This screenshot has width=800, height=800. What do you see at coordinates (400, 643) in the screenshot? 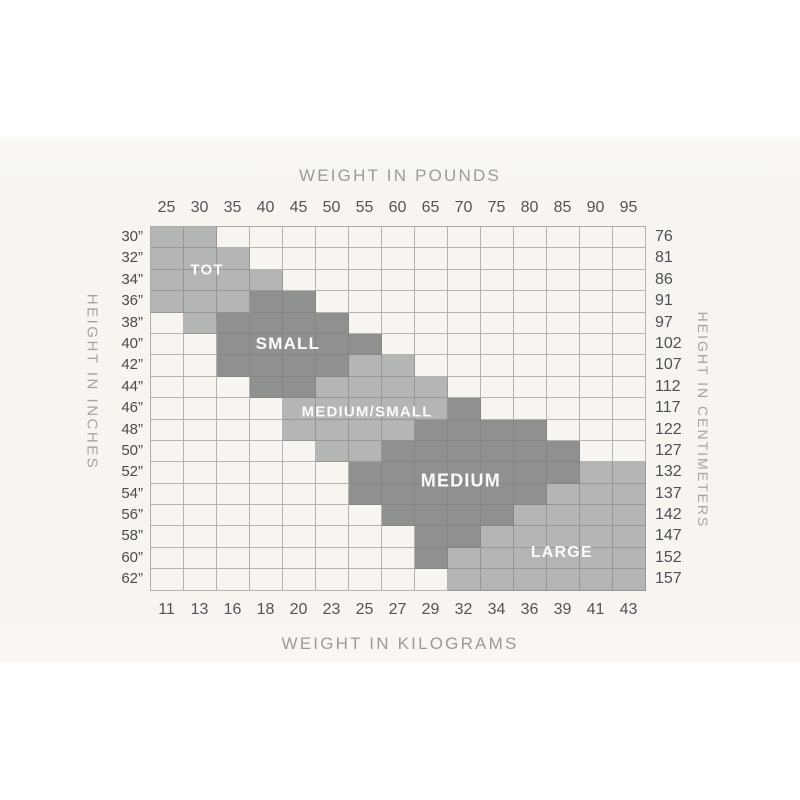
I see `bottom-axis-title: WEIGHT IN KILOGRAMS` at bounding box center [400, 643].